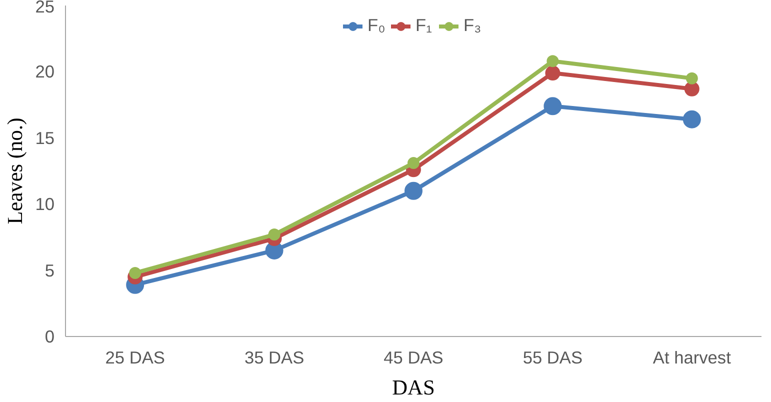 The width and height of the screenshot is (771, 402). I want to click on y-tick-label: 15, so click(45, 138).